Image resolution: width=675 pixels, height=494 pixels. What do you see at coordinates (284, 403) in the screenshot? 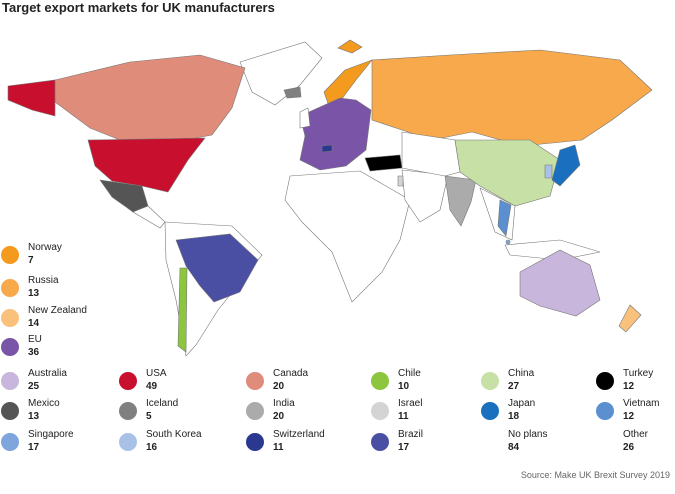
I see `legend-name: India` at bounding box center [284, 403].